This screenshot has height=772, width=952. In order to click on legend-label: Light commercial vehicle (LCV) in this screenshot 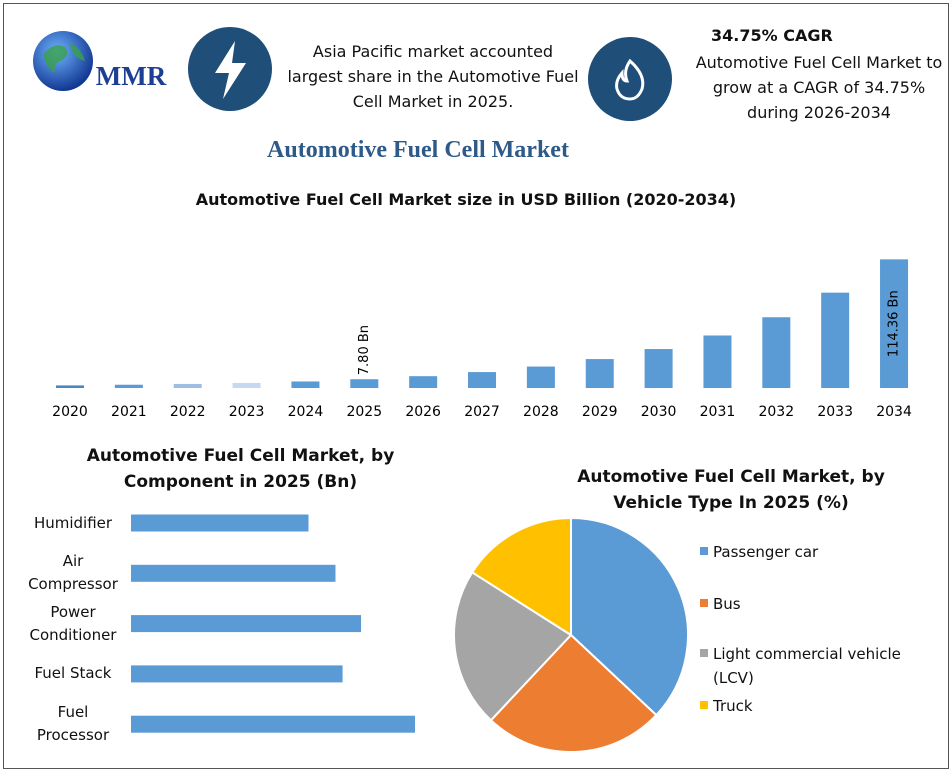, I will do `click(807, 666)`.